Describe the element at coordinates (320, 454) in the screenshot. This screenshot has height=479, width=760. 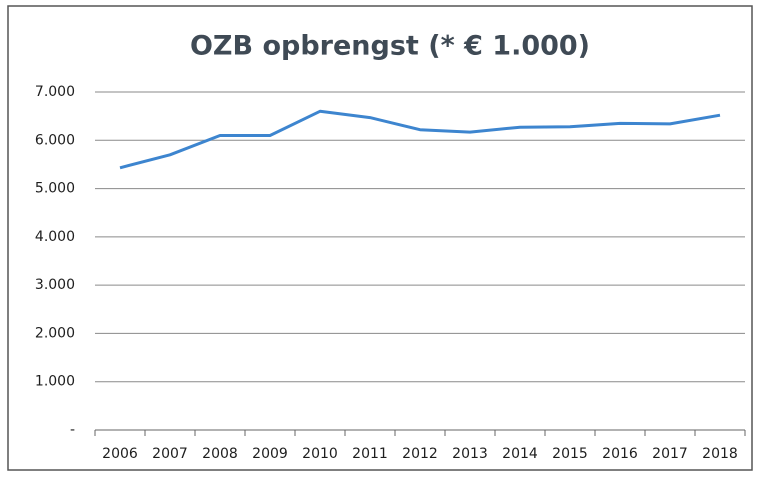
I see `x-tick-label: 2010` at that location.